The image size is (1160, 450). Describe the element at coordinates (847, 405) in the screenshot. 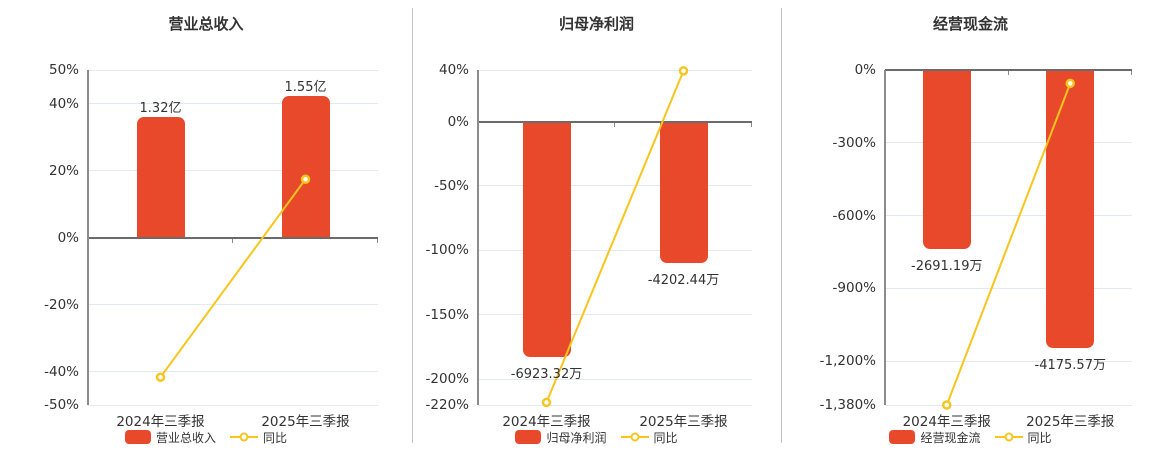

I see `y-axis-tick-label: -1,380%` at that location.